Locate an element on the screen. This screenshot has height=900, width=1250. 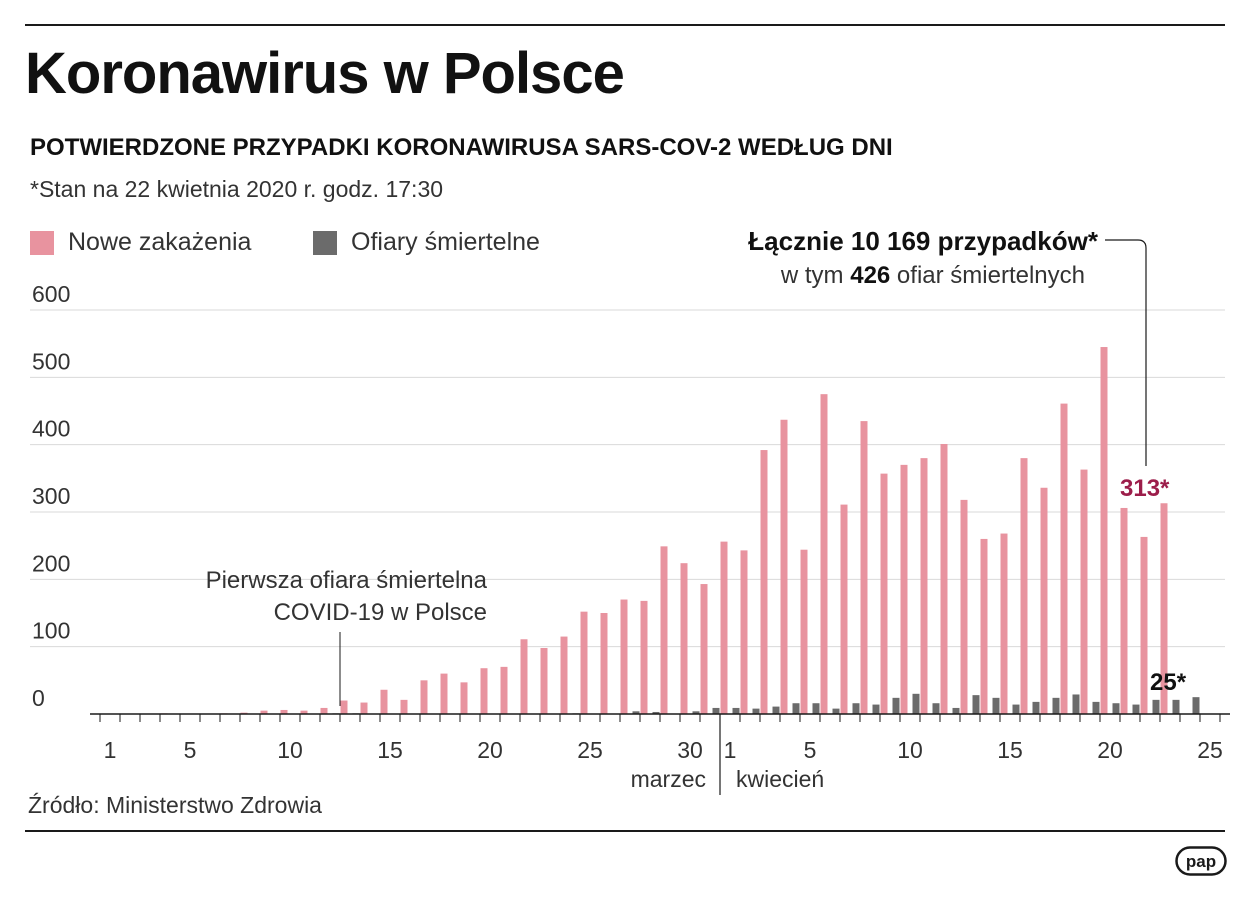
x-tick-label-36: 5 is located at coordinates (810, 750).